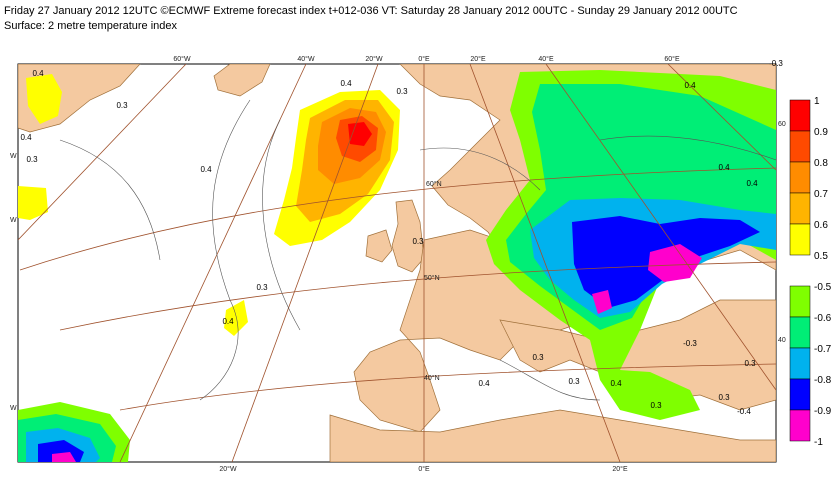 This screenshot has height=481, width=840. What do you see at coordinates (821, 256) in the screenshot?
I see `legend-label: 0.5` at bounding box center [821, 256].